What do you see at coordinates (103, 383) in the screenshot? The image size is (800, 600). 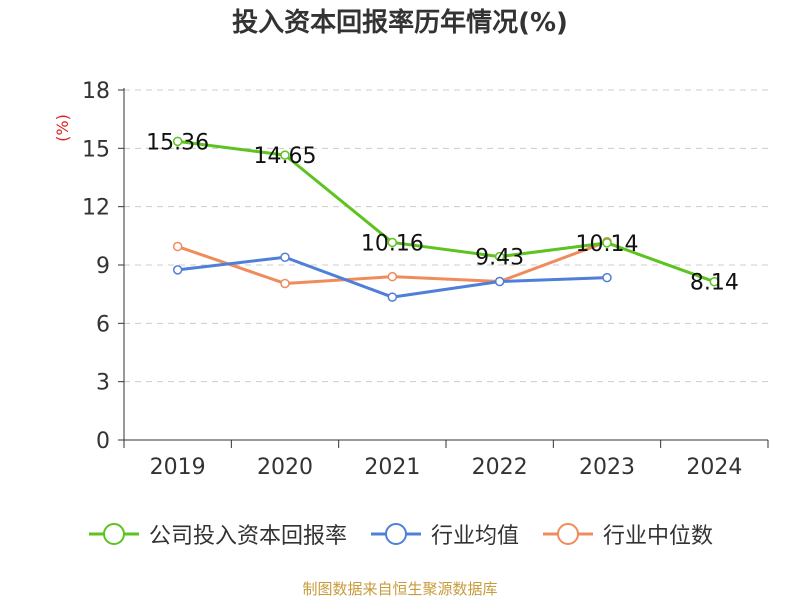 I see `y-tick-label: 3` at bounding box center [103, 383].